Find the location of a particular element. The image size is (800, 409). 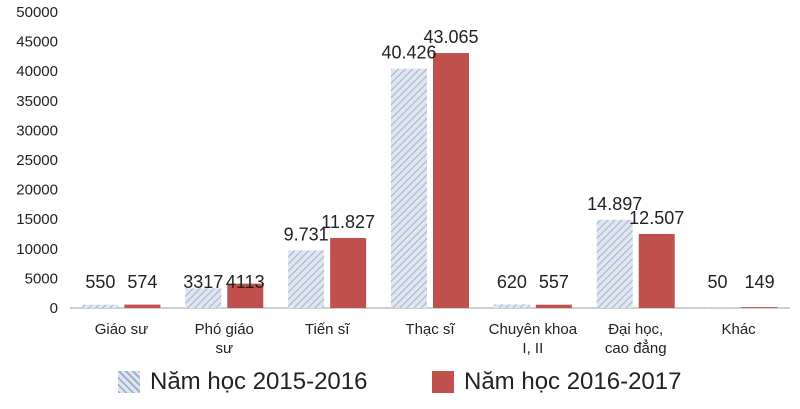

y-tick-label-0: 0 is located at coordinates (54, 308).